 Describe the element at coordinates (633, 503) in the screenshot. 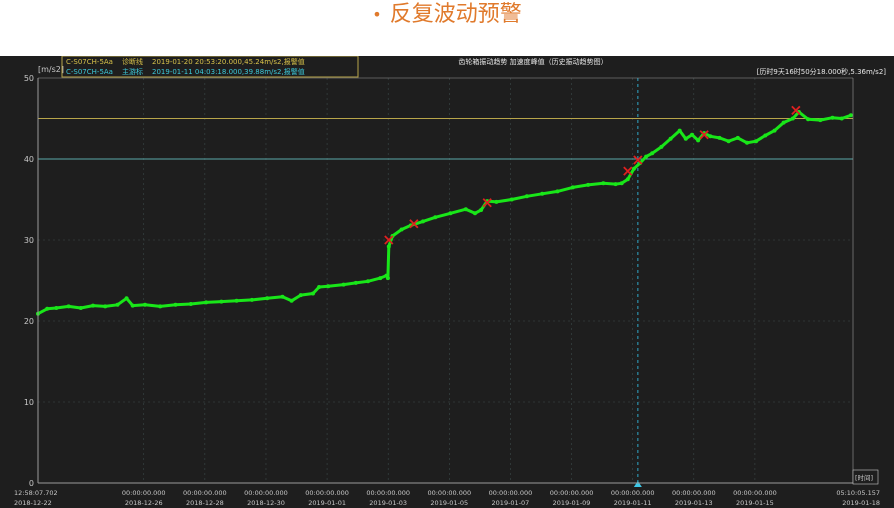

I see `x-tick-date: 2019-01-11` at that location.